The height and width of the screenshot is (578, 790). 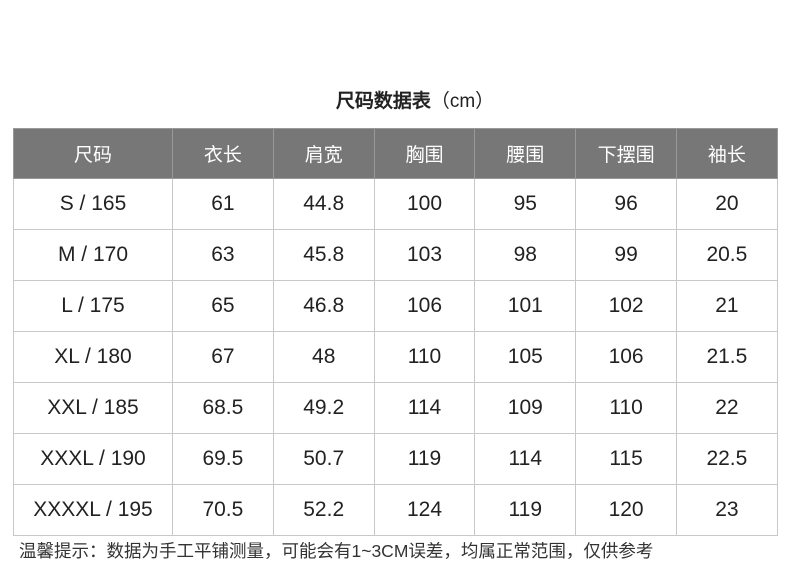 I want to click on column-header: 腰围, so click(x=525, y=153).